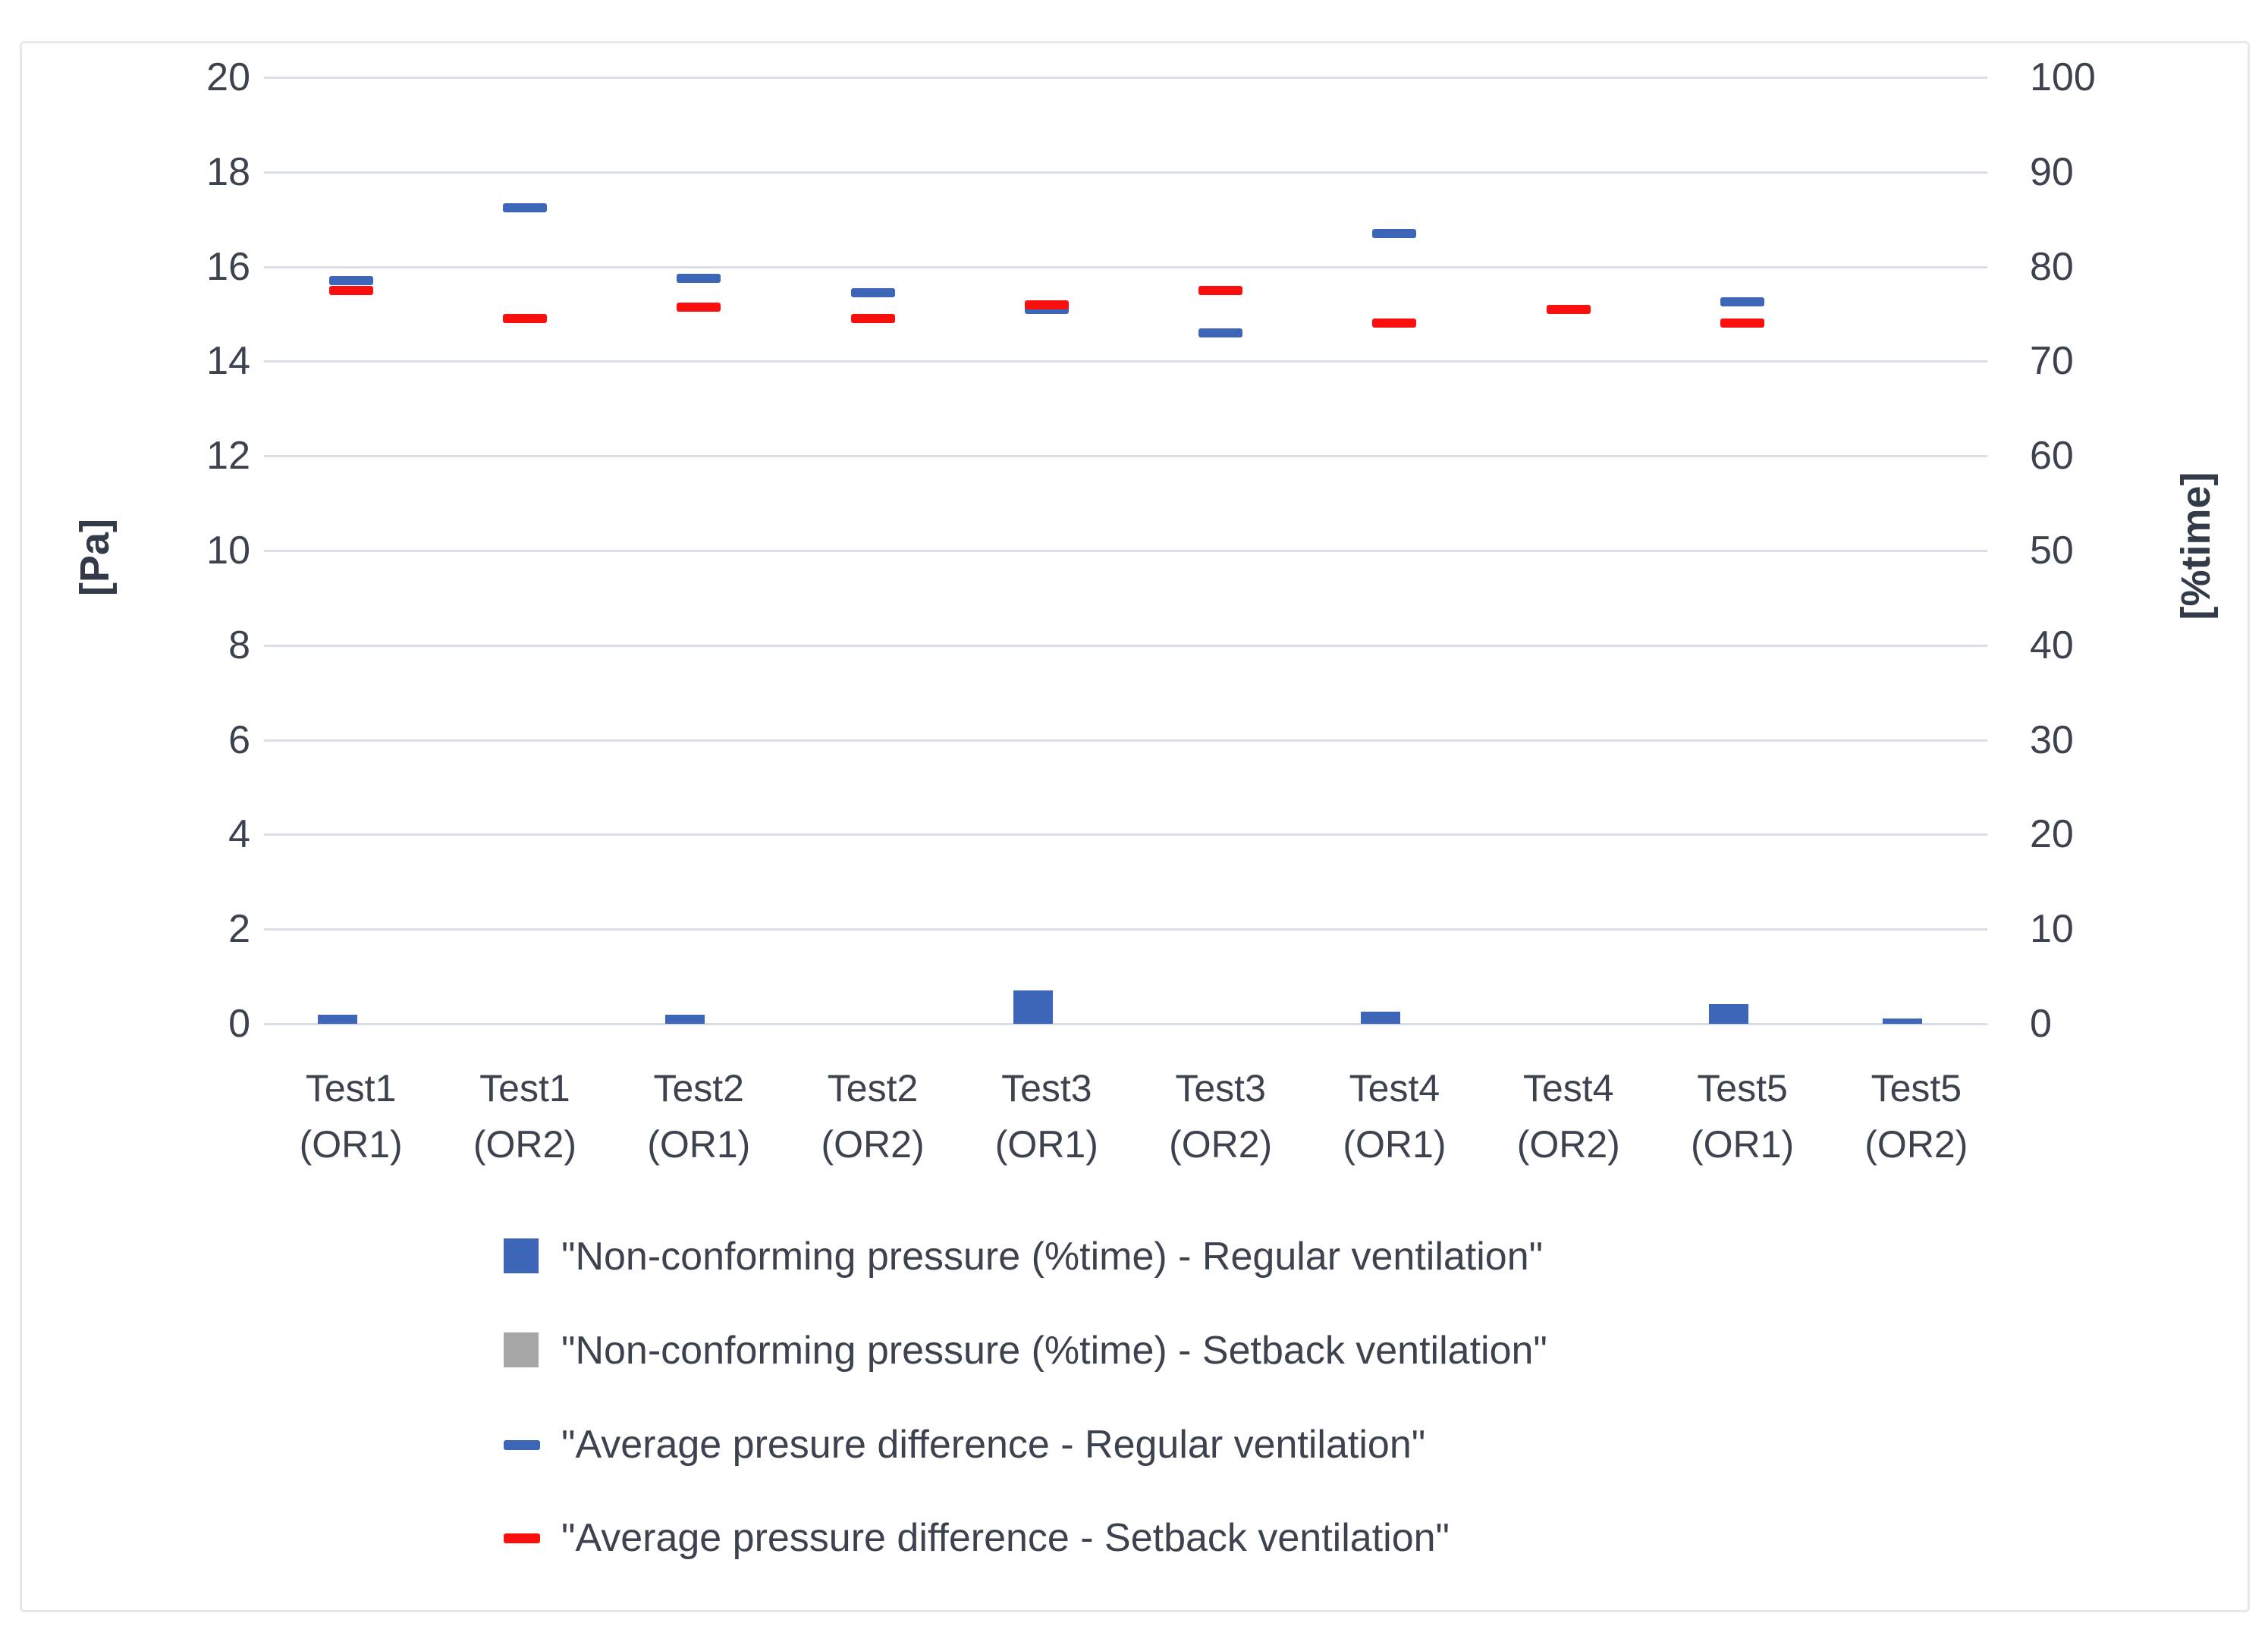 This screenshot has height=1629, width=2268. What do you see at coordinates (2052, 361) in the screenshot?
I see `right-axis-tick-label: 70` at bounding box center [2052, 361].